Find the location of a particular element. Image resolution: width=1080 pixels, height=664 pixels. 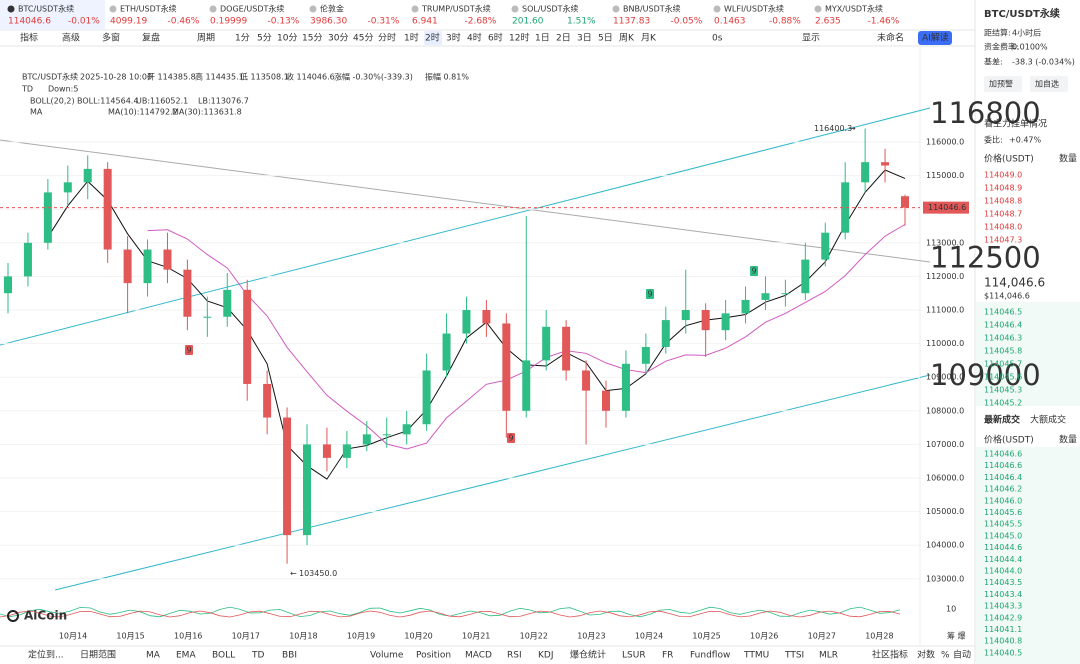

tool-right: 显示 is located at coordinates (811, 38).